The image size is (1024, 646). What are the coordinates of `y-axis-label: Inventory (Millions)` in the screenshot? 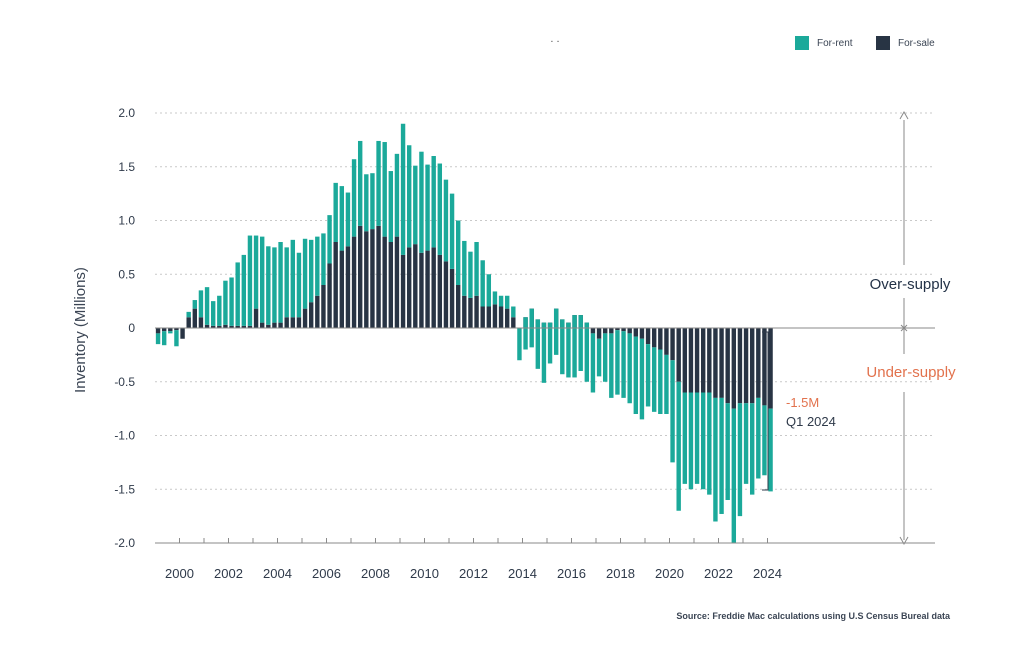 It's located at (80, 330).